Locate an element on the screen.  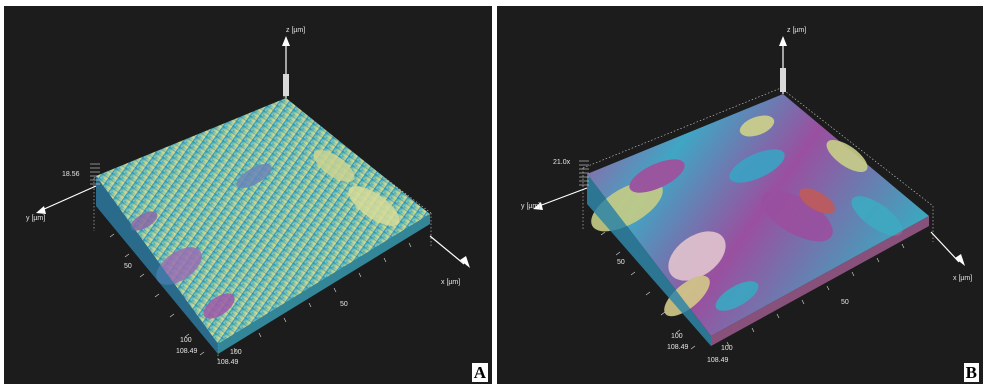
panel-letter-b: B is located at coordinates (971, 372).